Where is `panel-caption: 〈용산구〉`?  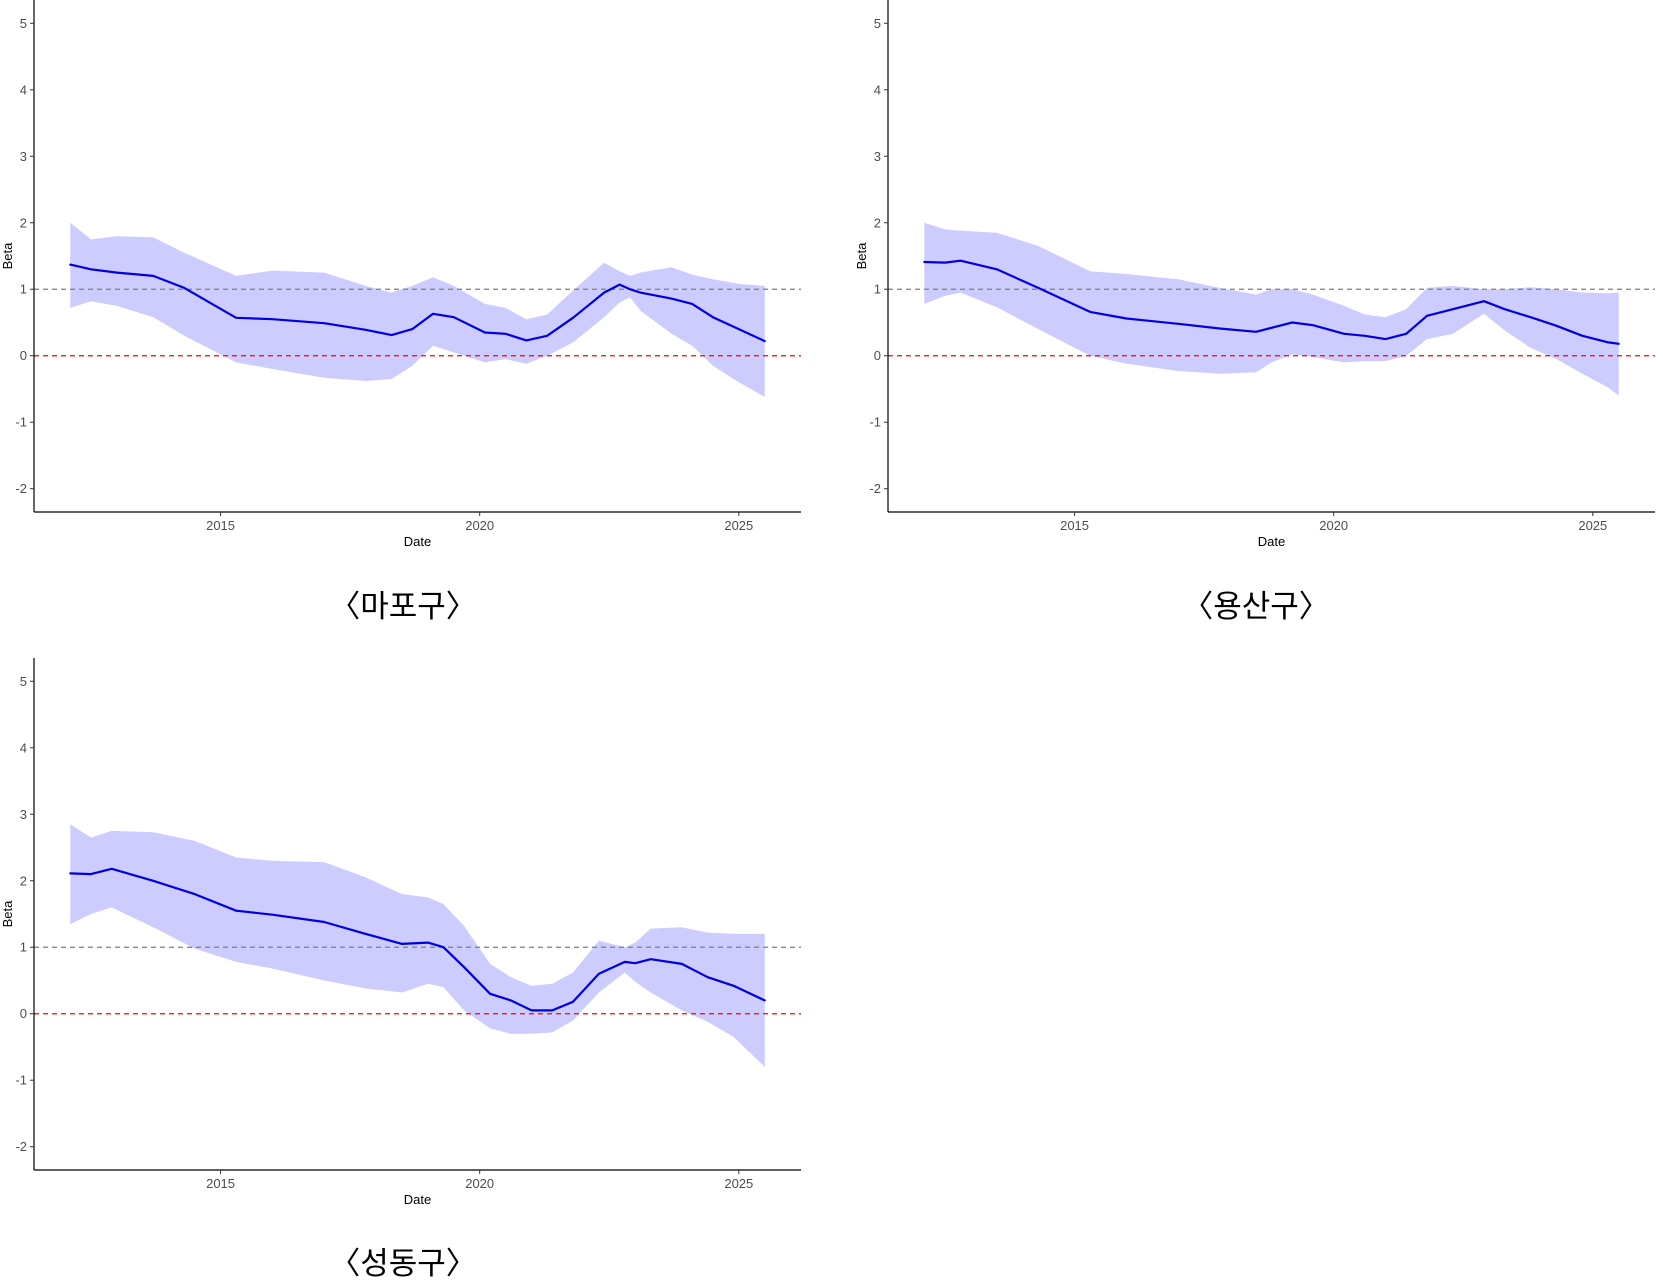
panel-caption: 〈용산구〉 is located at coordinates (1256, 607).